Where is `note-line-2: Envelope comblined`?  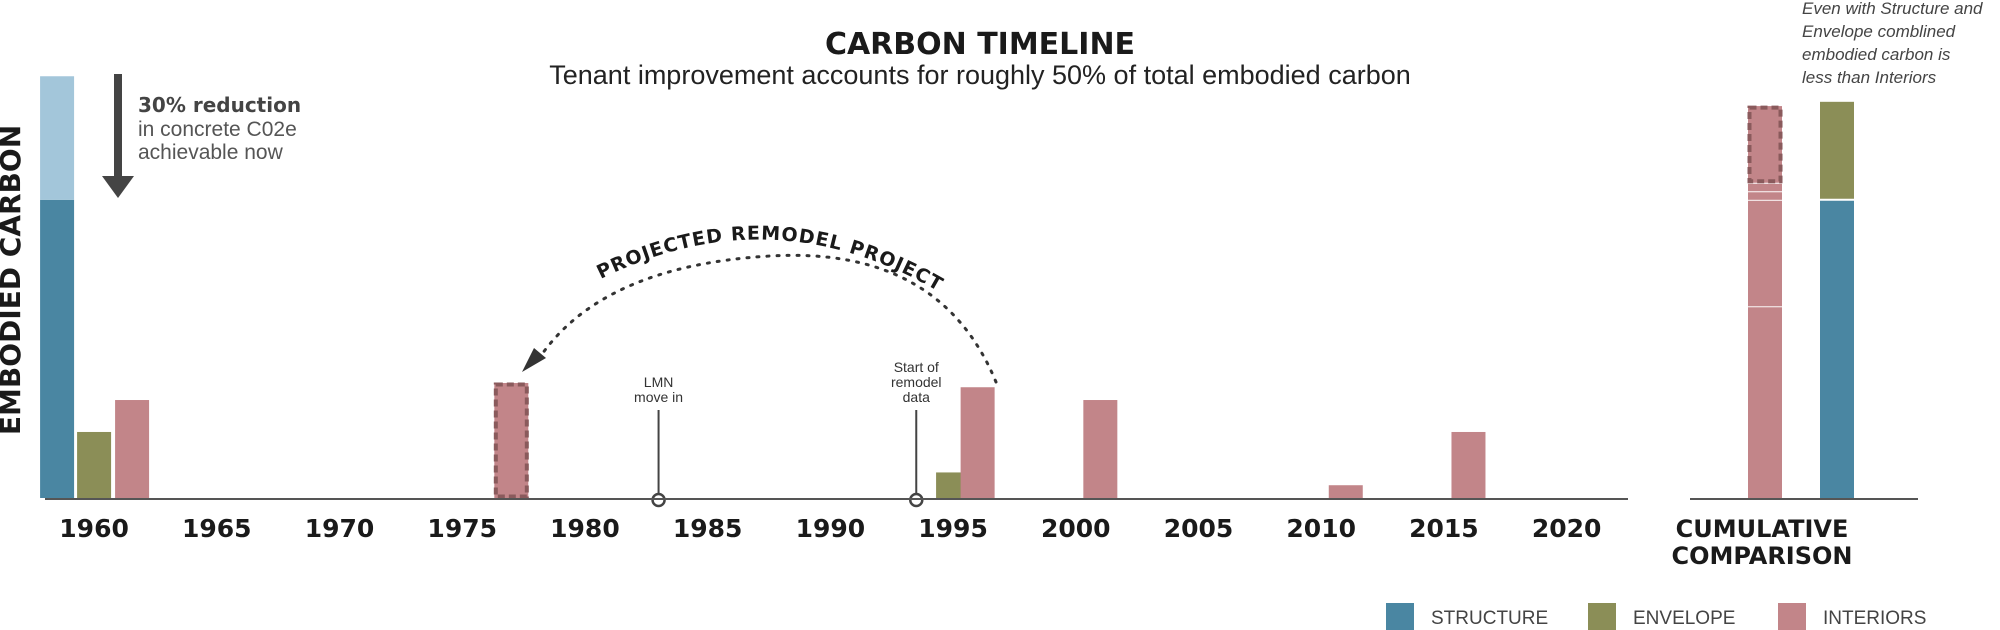
note-line-2: Envelope comblined is located at coordinates (1879, 31).